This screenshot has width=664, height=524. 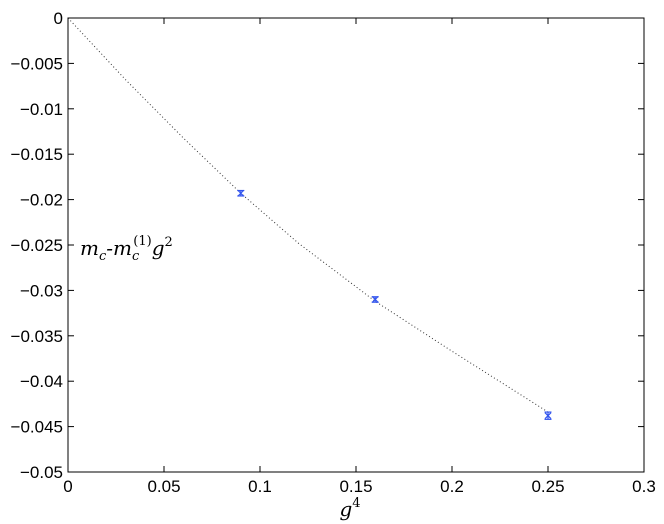 I want to click on x-tick-label: 0.15, so click(x=355, y=486).